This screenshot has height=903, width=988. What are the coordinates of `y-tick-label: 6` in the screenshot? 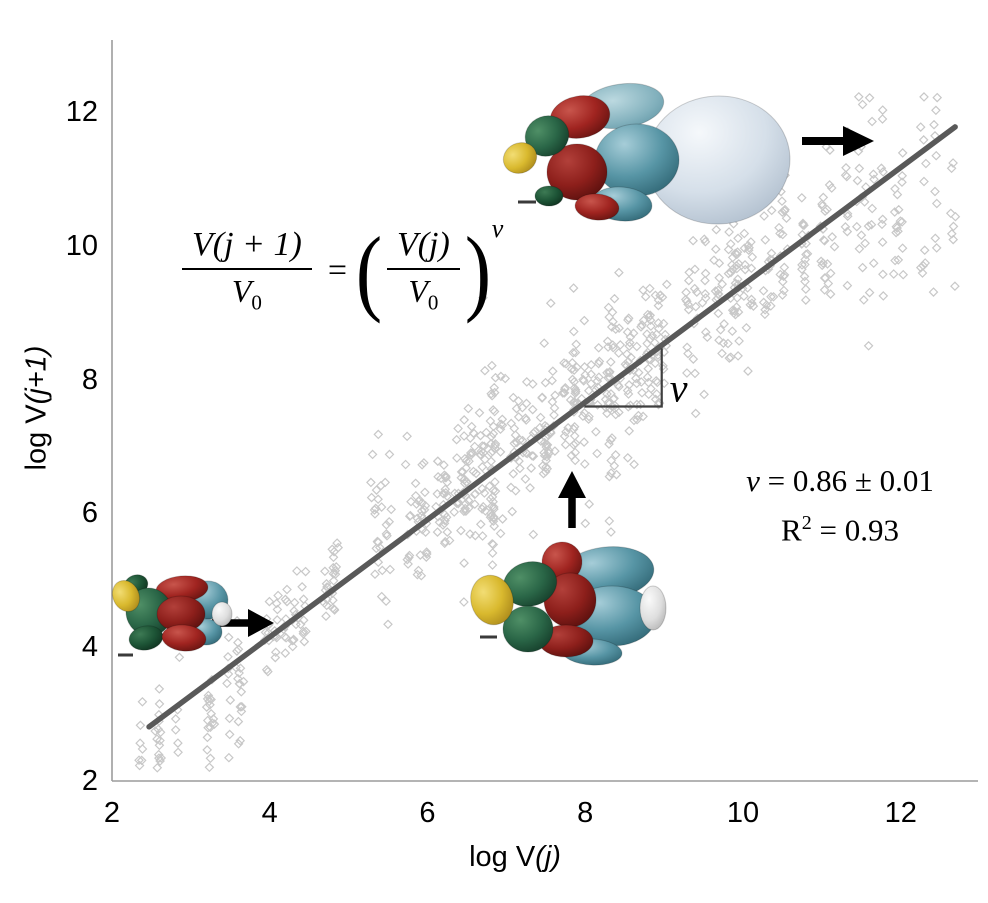 It's located at (89, 513).